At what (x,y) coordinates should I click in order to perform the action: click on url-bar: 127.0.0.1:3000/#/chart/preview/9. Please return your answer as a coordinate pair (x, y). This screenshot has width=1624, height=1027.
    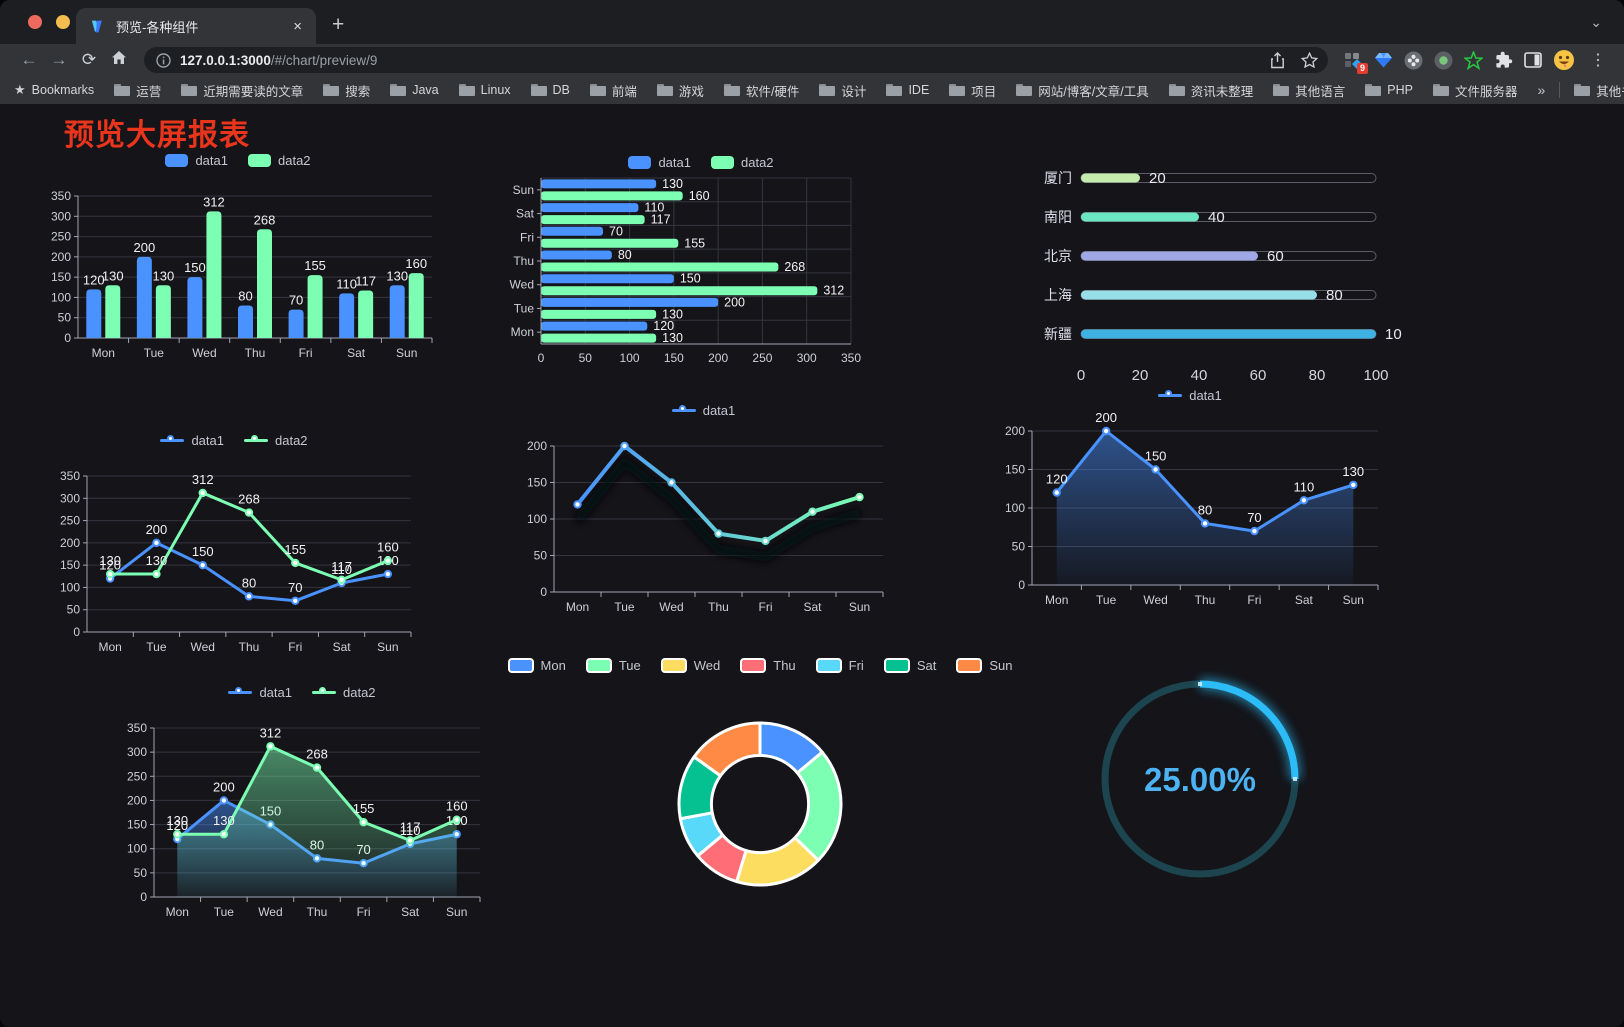
    Looking at the image, I should click on (736, 60).